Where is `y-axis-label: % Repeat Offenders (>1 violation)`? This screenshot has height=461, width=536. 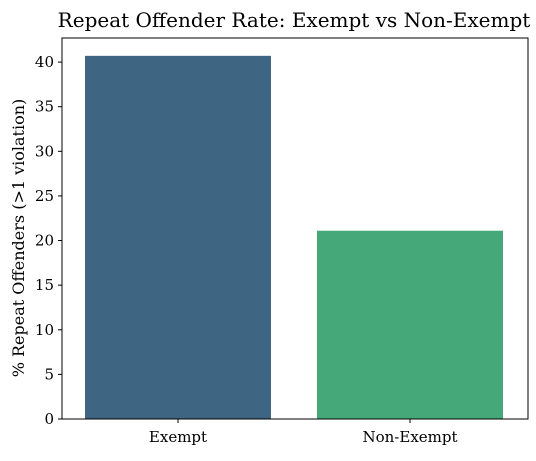 y-axis-label: % Repeat Offenders (>1 violation) is located at coordinates (18, 238).